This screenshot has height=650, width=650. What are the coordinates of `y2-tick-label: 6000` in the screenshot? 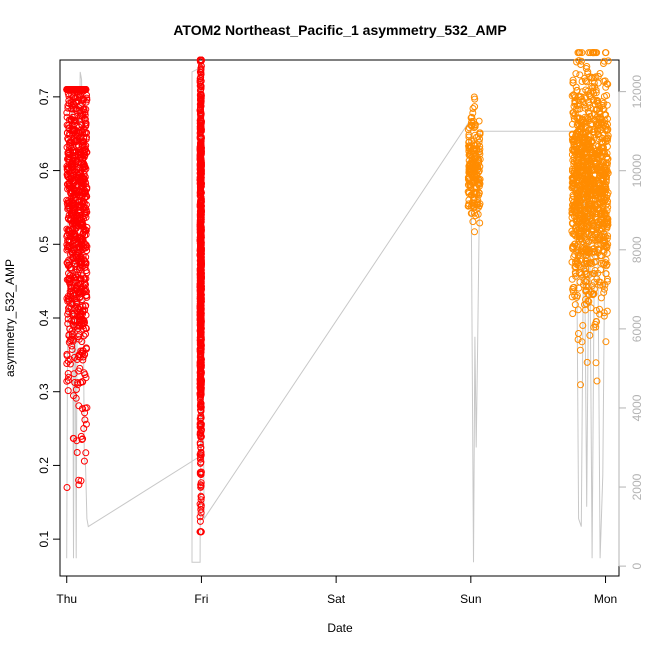 It's located at (637, 328).